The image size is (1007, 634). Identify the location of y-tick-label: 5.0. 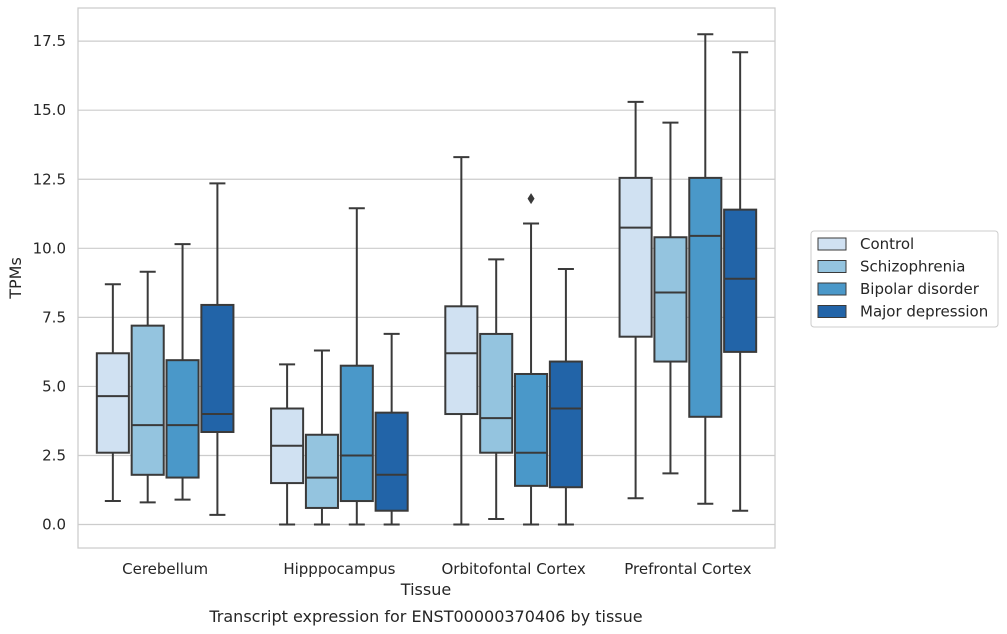
(54, 386).